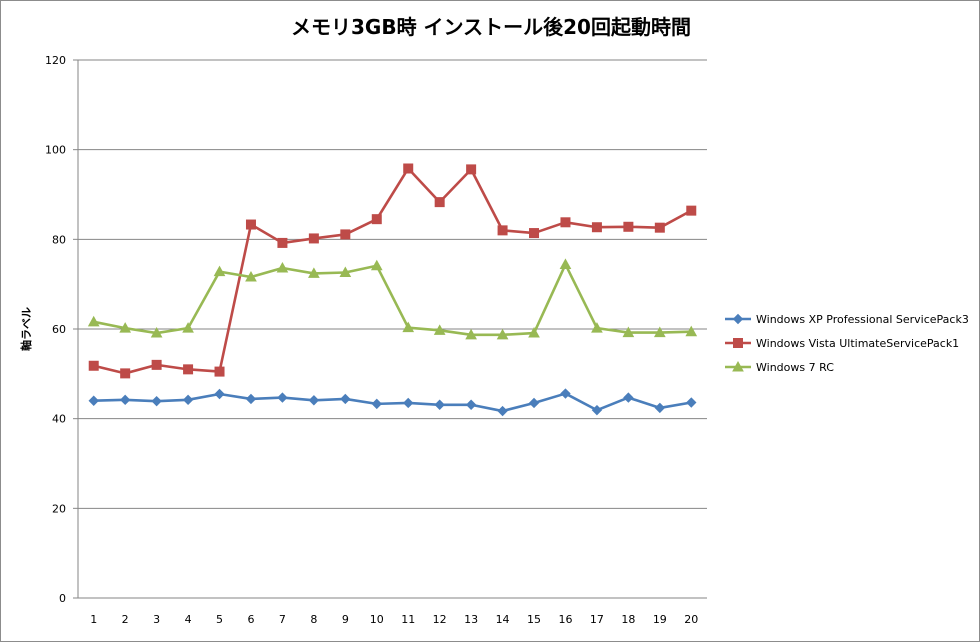  Describe the element at coordinates (408, 619) in the screenshot. I see `x-tick-label: 11` at that location.